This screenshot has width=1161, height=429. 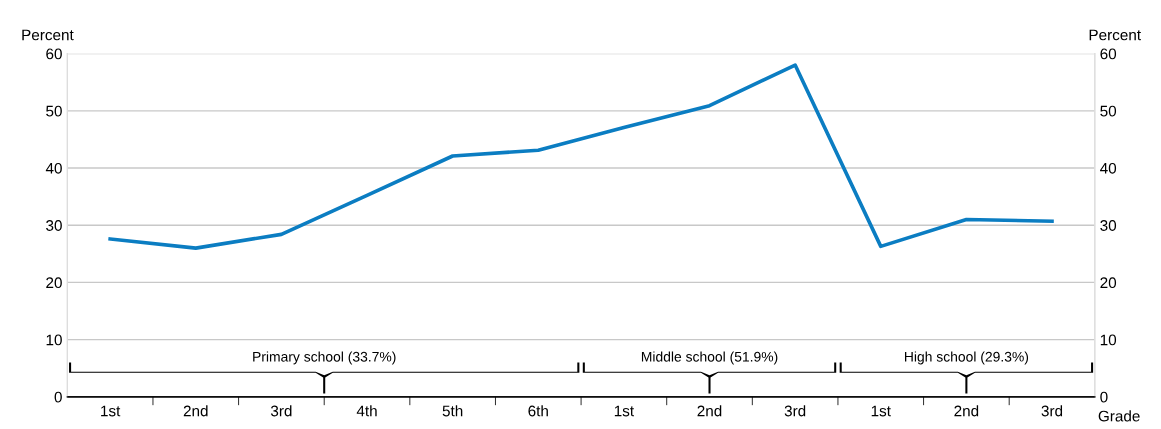 What do you see at coordinates (54, 111) in the screenshot?
I see `y-tick-label: 50` at bounding box center [54, 111].